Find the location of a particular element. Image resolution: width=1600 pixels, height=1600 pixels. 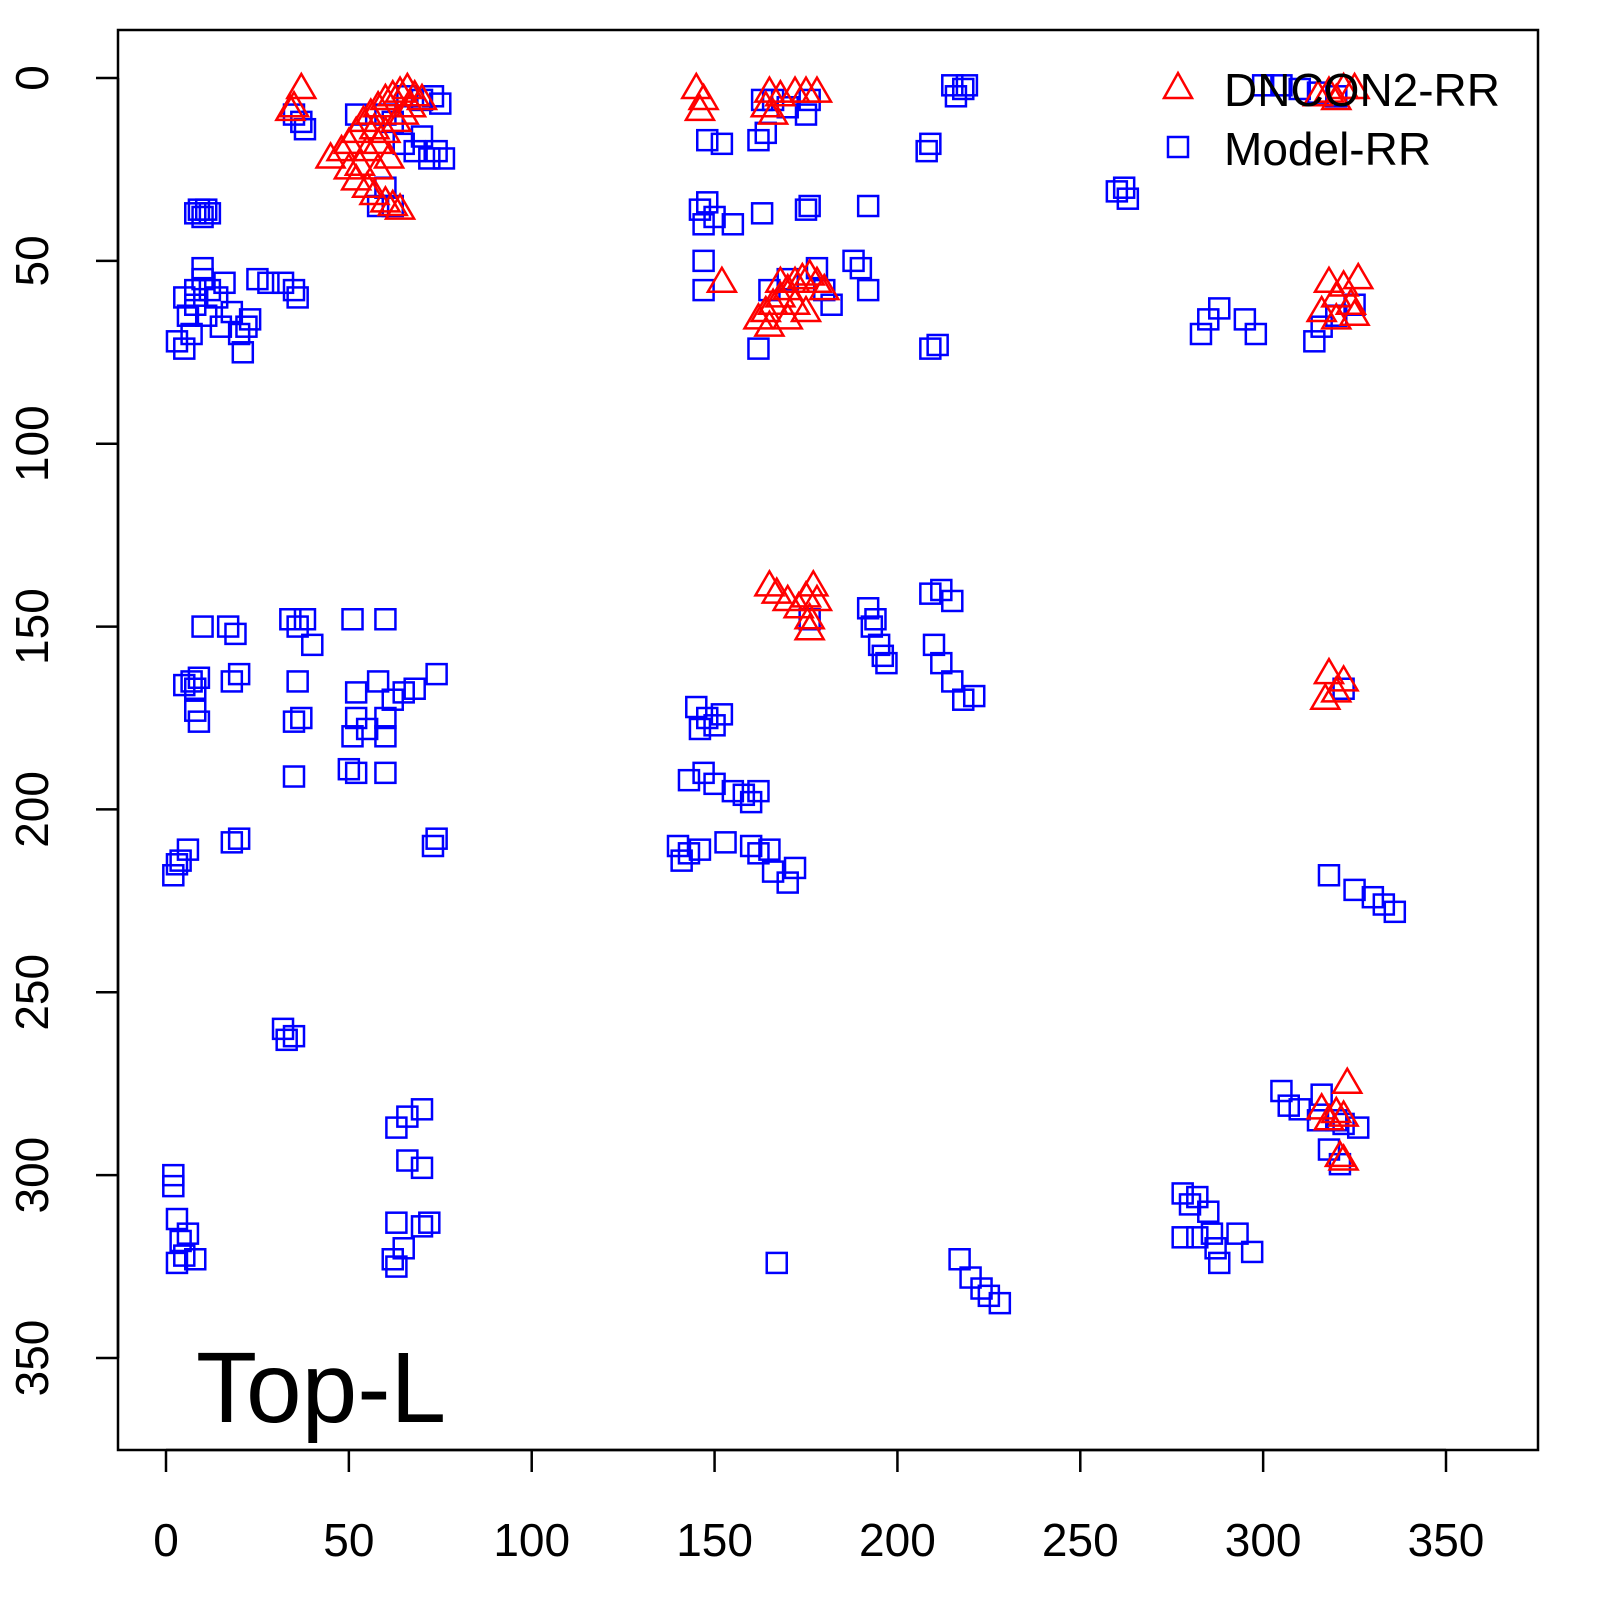

x-tick-label: 200 is located at coordinates (897, 1540).